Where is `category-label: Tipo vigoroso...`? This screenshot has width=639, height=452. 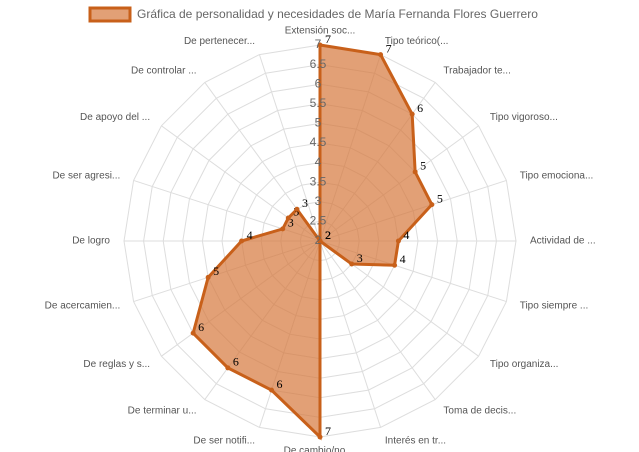
category-label: Tipo vigoroso... is located at coordinates (524, 117).